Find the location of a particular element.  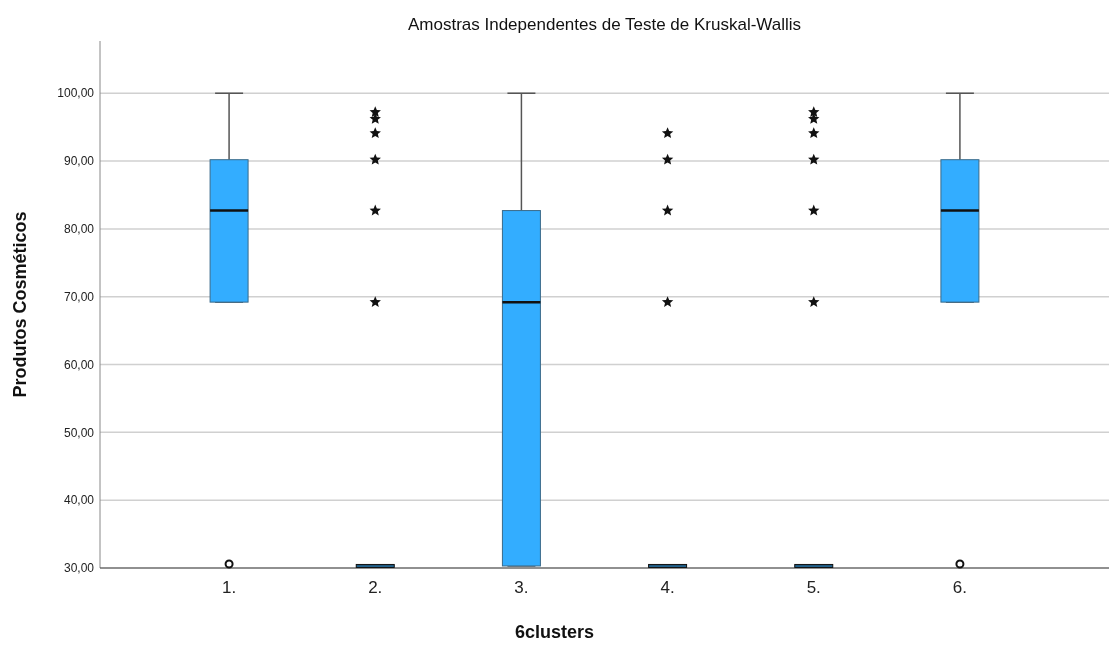

x-tick-label: 5. is located at coordinates (813, 587).